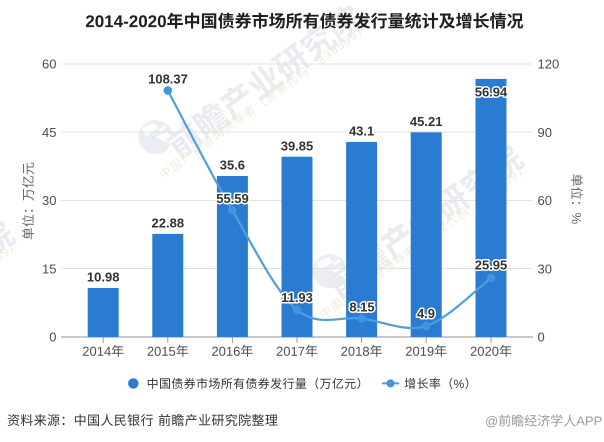 The width and height of the screenshot is (604, 442). I want to click on svg-text: 11.93, so click(297, 297).